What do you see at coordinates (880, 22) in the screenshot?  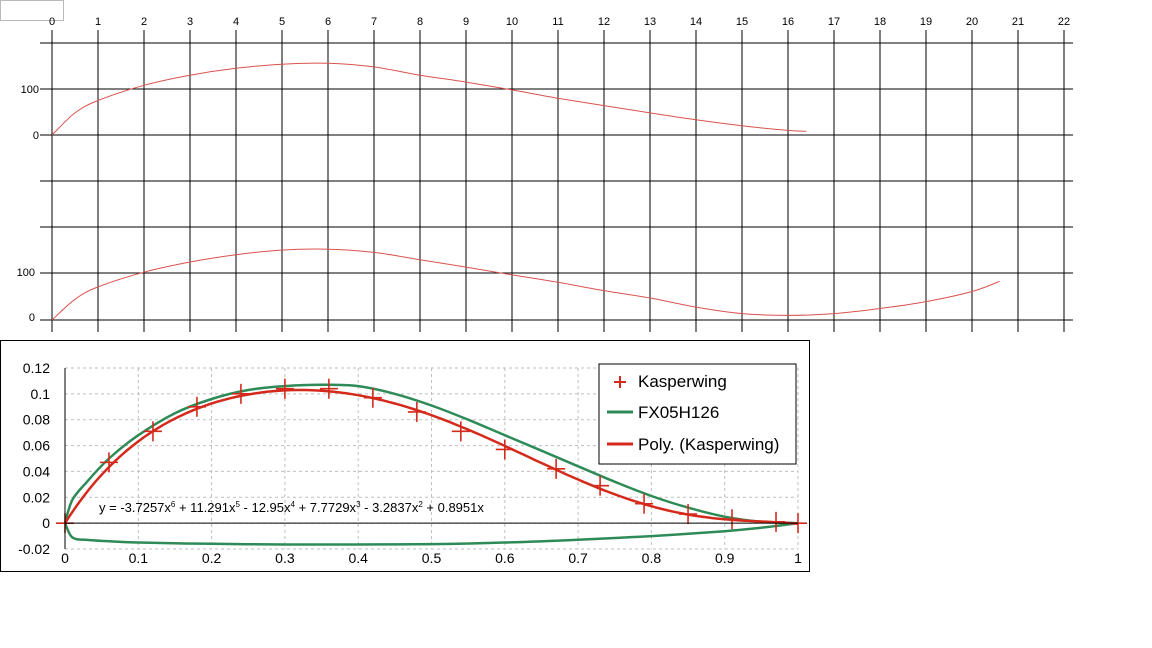 I see `x-tick-label: 18` at bounding box center [880, 22].